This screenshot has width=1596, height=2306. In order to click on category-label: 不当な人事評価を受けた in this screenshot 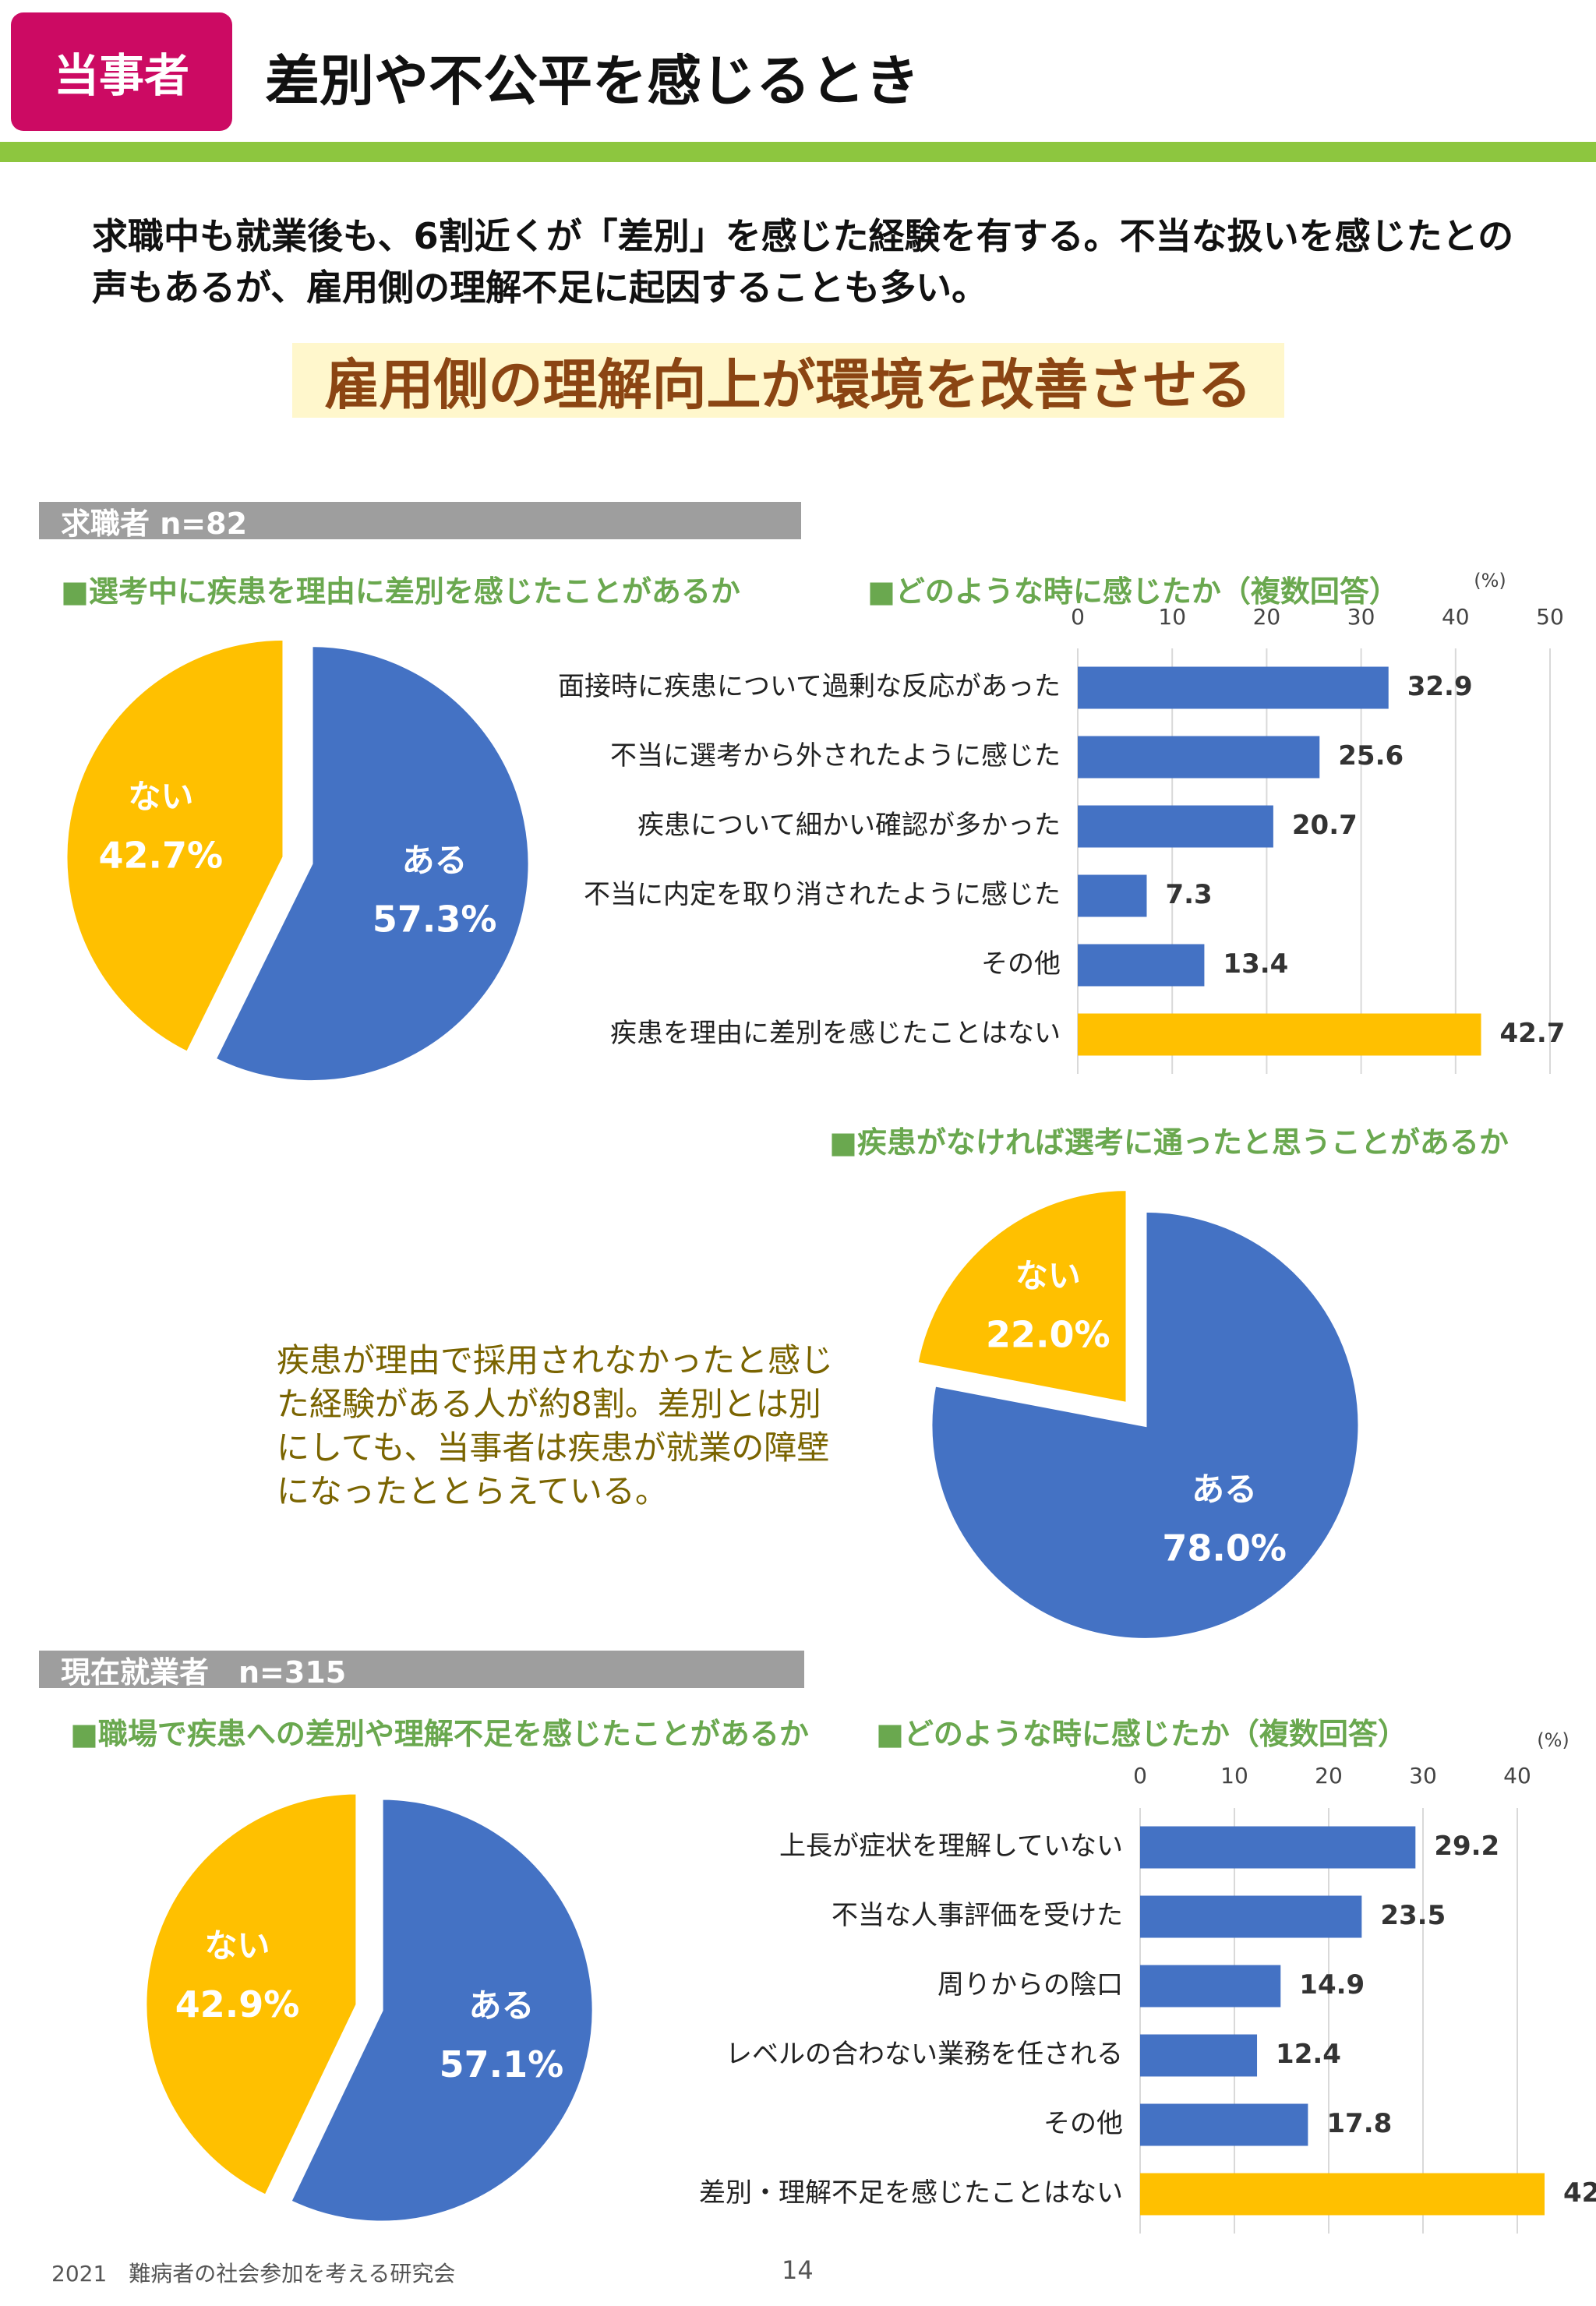, I will do `click(977, 1915)`.